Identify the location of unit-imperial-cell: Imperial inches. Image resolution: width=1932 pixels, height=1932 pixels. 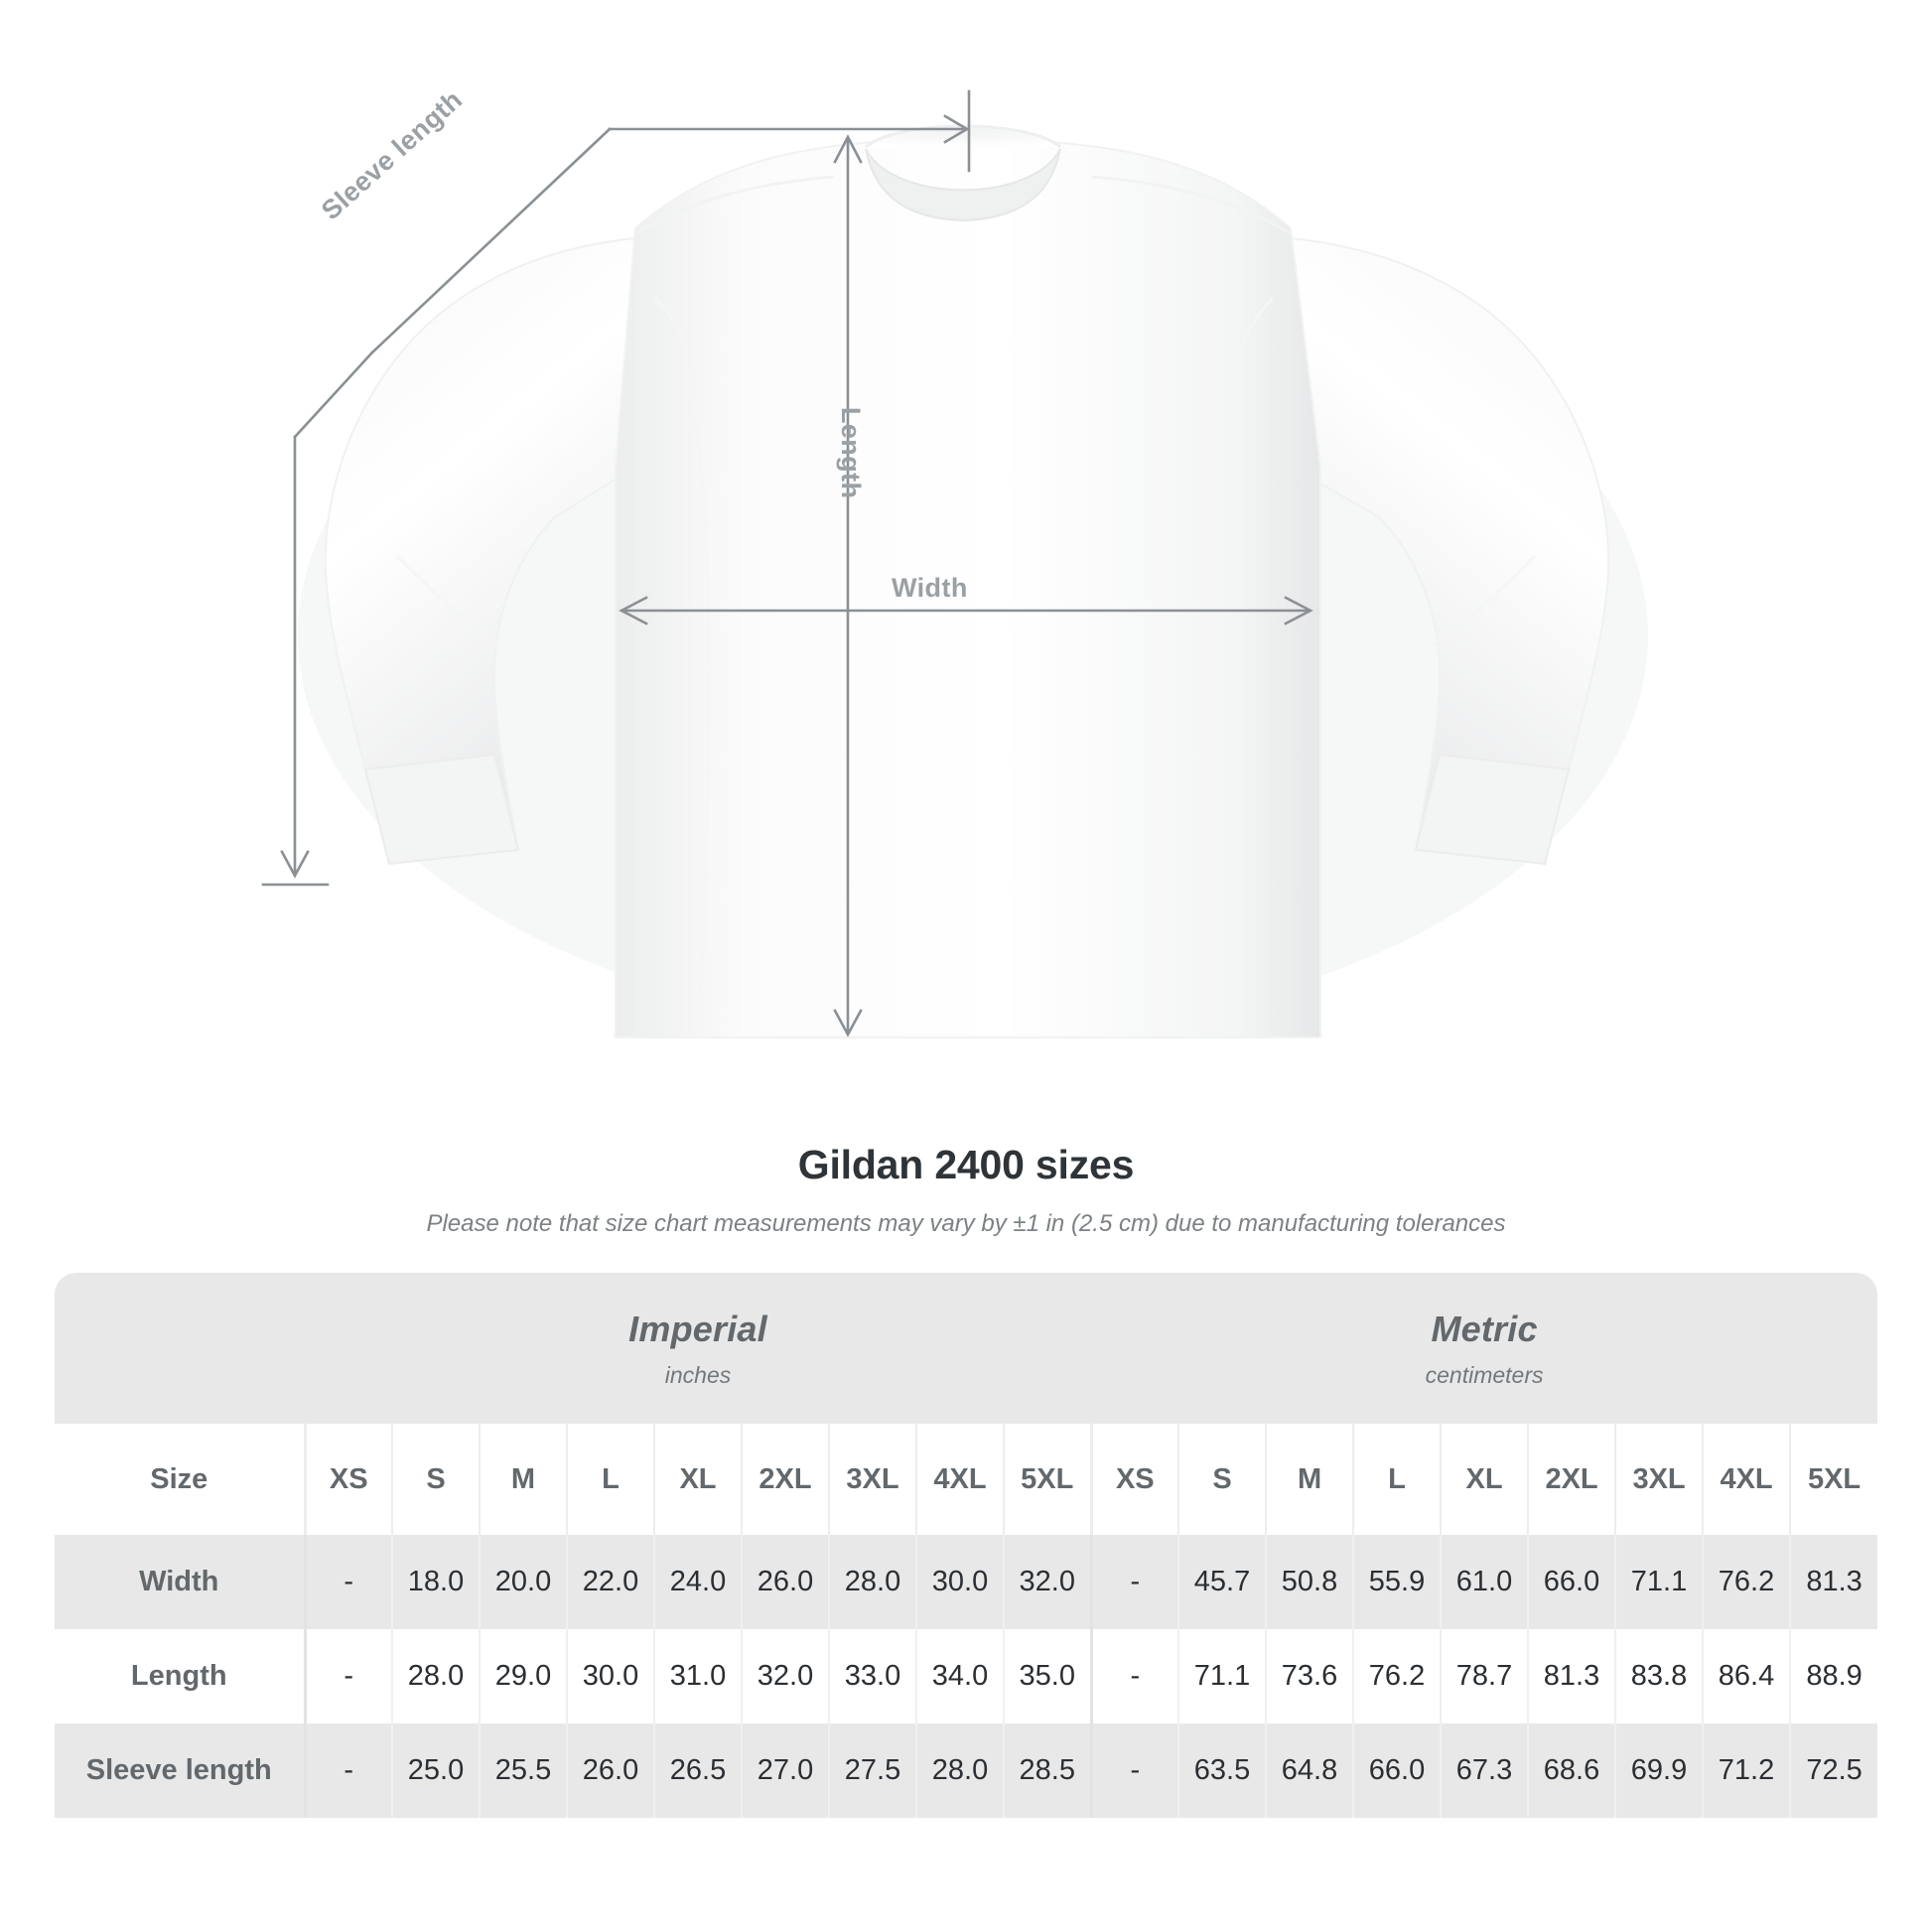
(699, 1348).